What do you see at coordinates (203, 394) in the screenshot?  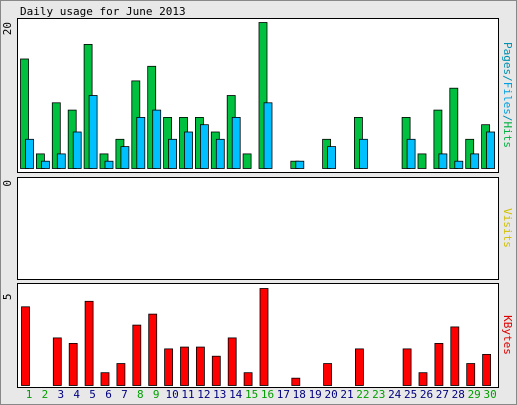 I see `x-tick-label: 12` at bounding box center [203, 394].